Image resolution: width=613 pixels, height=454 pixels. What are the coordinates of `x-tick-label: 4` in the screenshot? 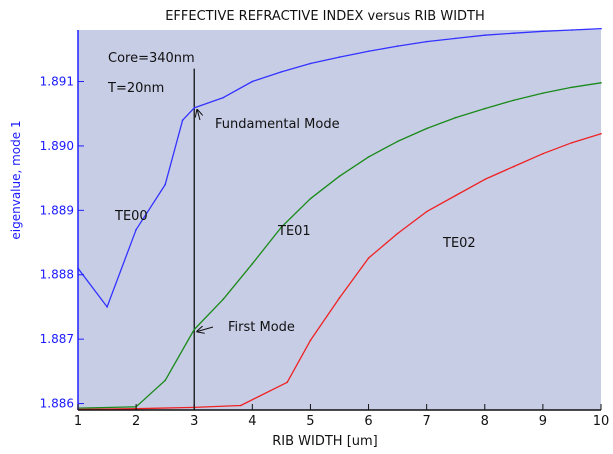 It's located at (252, 421).